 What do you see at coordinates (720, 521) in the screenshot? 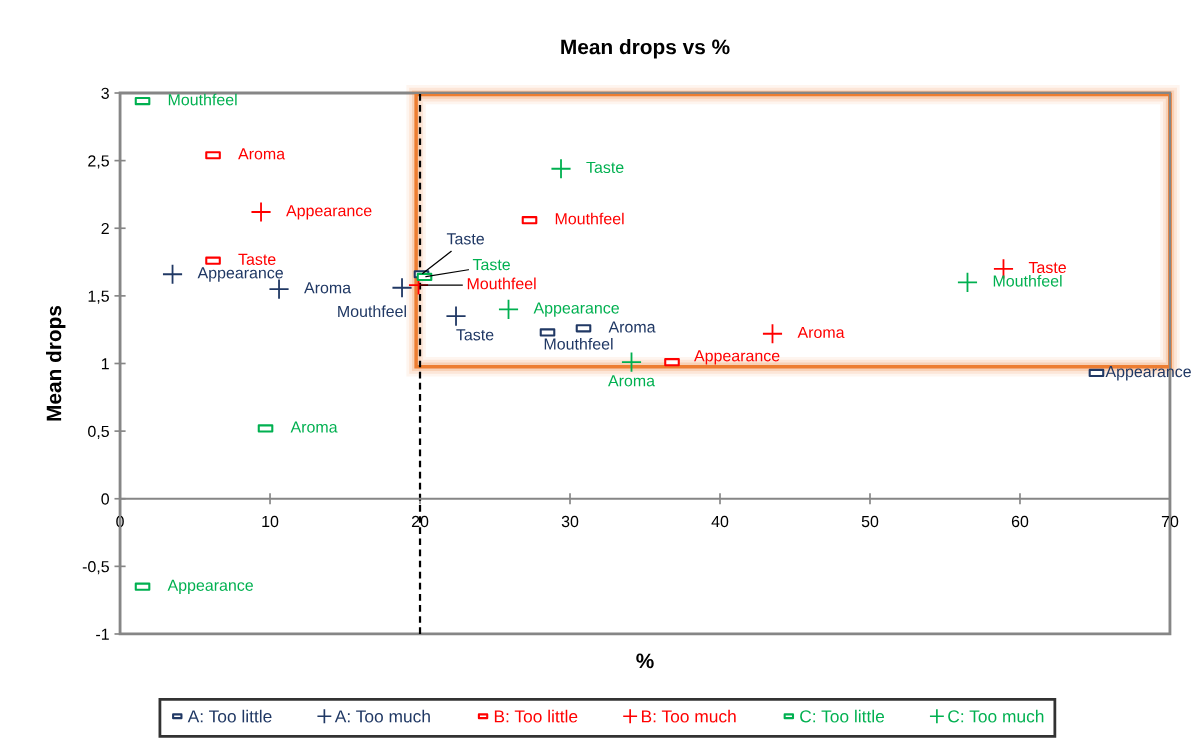
I see `x-tick-label: 40` at bounding box center [720, 521].